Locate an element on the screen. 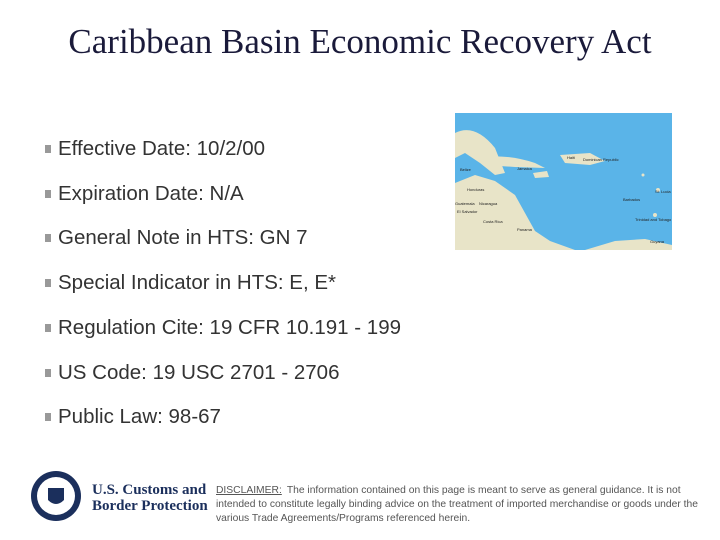  bullet-text: General Note in HTS: GN 7 is located at coordinates (183, 238).